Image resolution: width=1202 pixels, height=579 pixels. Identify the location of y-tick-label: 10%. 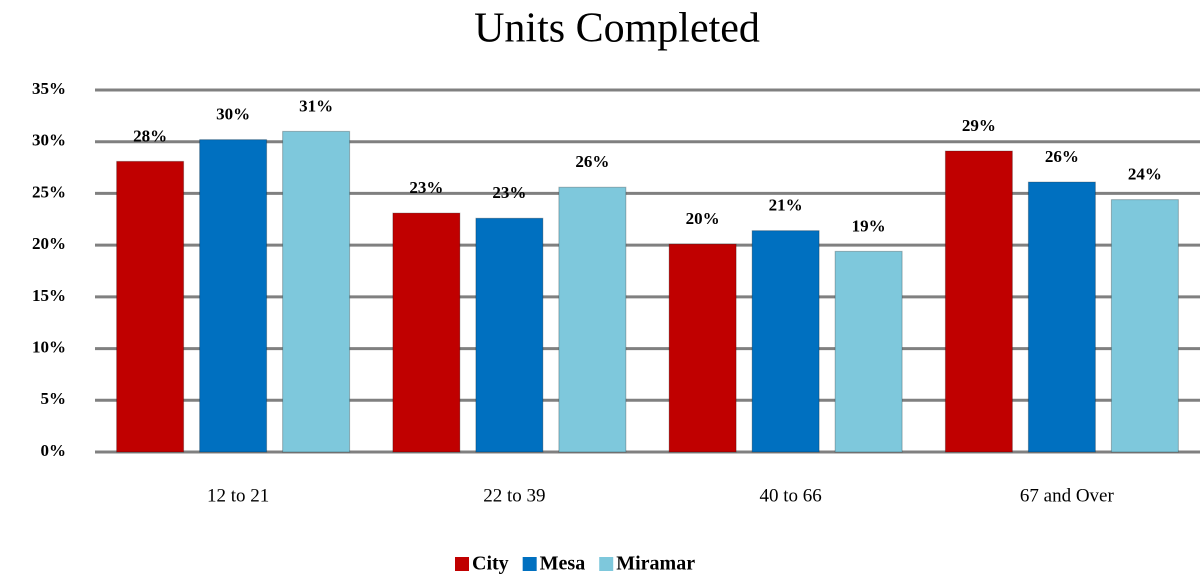
(49, 346).